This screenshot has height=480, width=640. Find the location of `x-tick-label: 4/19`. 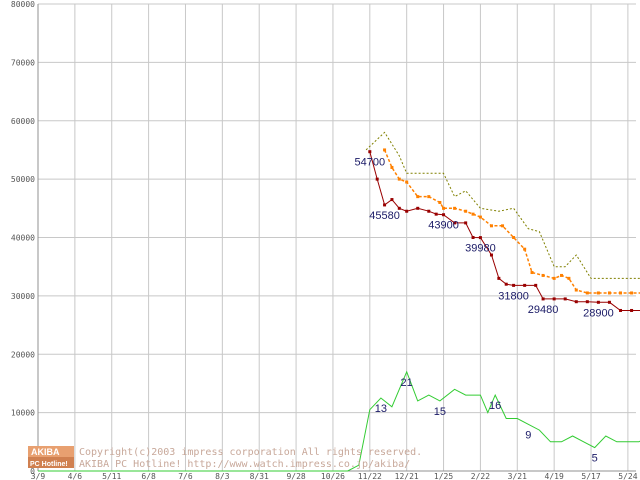

x-tick-label: 4/19 is located at coordinates (554, 476).